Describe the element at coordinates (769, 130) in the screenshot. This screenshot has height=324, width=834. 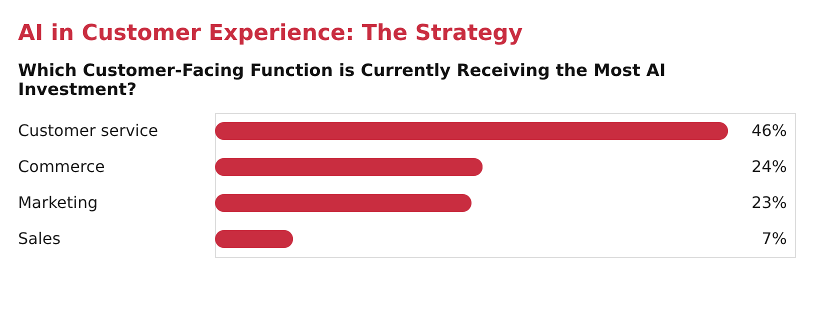
I see `data-label: 46%` at that location.